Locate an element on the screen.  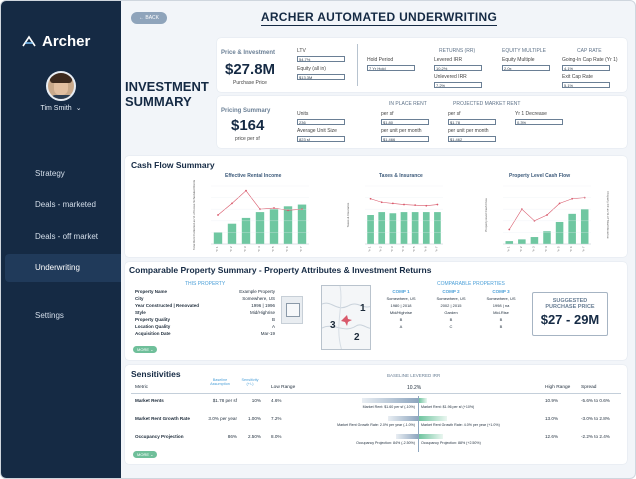
back-button: ← BACK is located at coordinates (149, 18).